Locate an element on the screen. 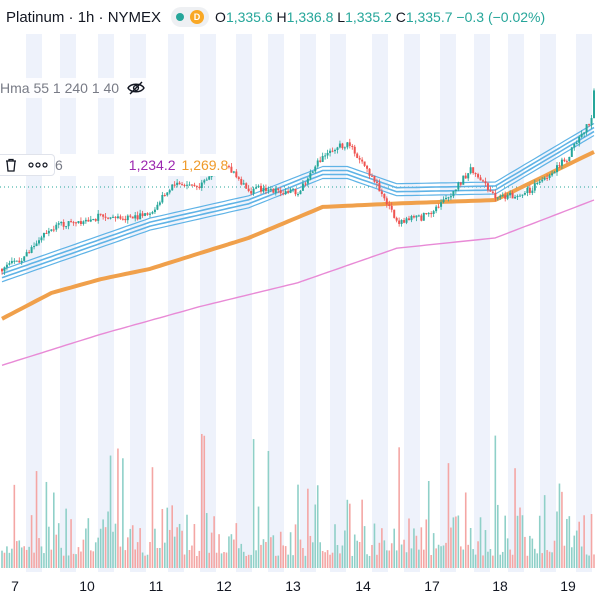 This screenshot has width=600, height=605. eye-crossed-icon is located at coordinates (136, 88).